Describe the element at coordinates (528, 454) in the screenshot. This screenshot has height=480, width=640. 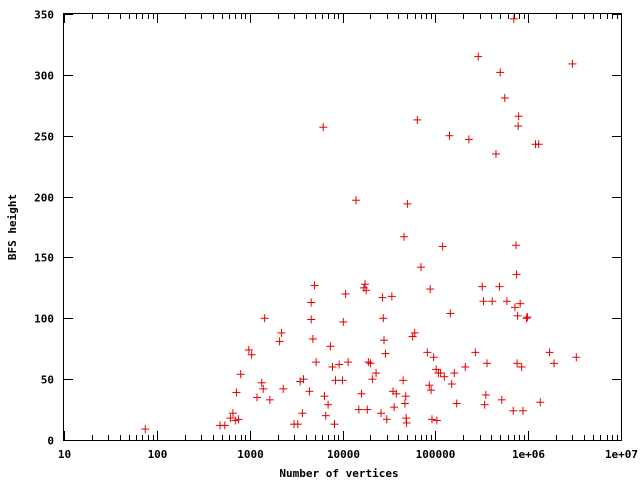
I see `x-tick-label: 1e+06` at that location.